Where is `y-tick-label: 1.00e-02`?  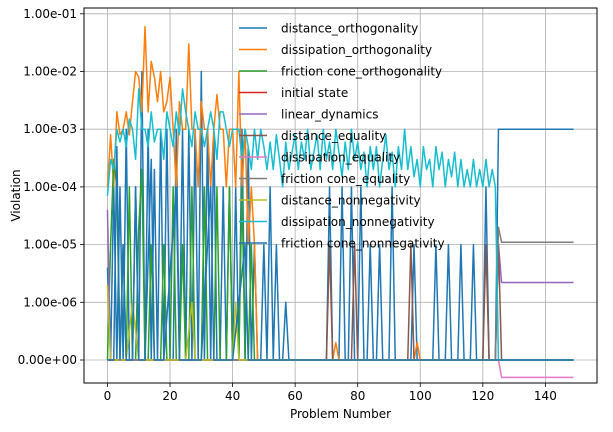
y-tick-label: 1.00e-02 is located at coordinates (50, 72).